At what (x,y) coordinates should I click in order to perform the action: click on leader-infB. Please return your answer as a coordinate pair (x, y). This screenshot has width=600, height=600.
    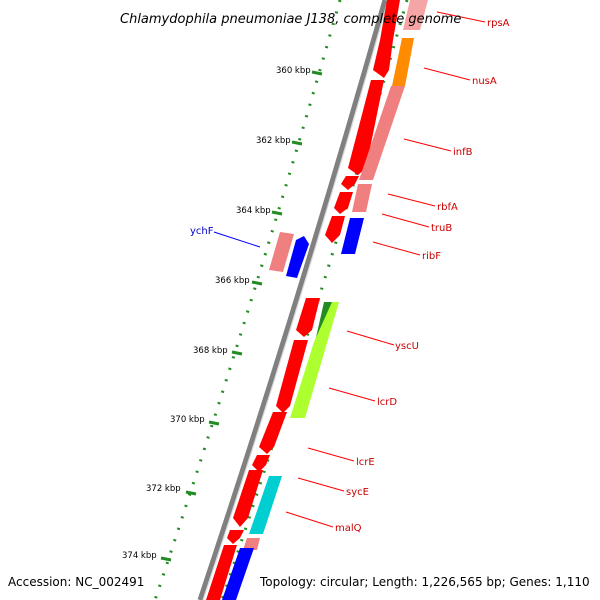
    Looking at the image, I should click on (427, 145).